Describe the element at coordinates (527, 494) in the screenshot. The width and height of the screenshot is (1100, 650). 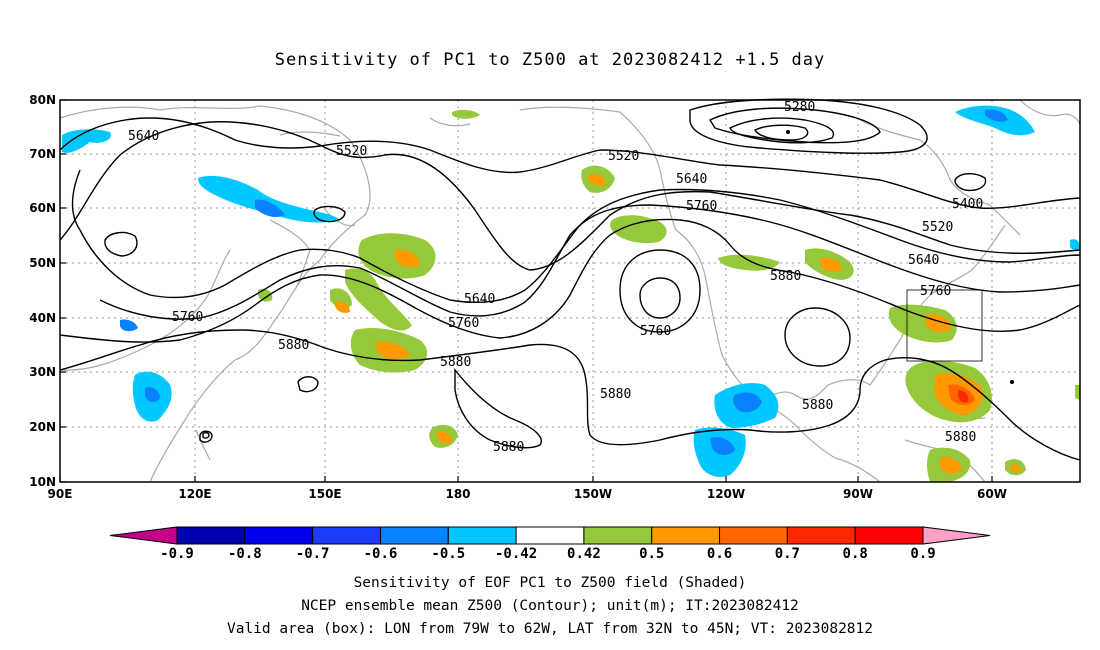
I see `longitude-labels: 90E 120E 150E 180 150W 120W 90W 60W` at that location.